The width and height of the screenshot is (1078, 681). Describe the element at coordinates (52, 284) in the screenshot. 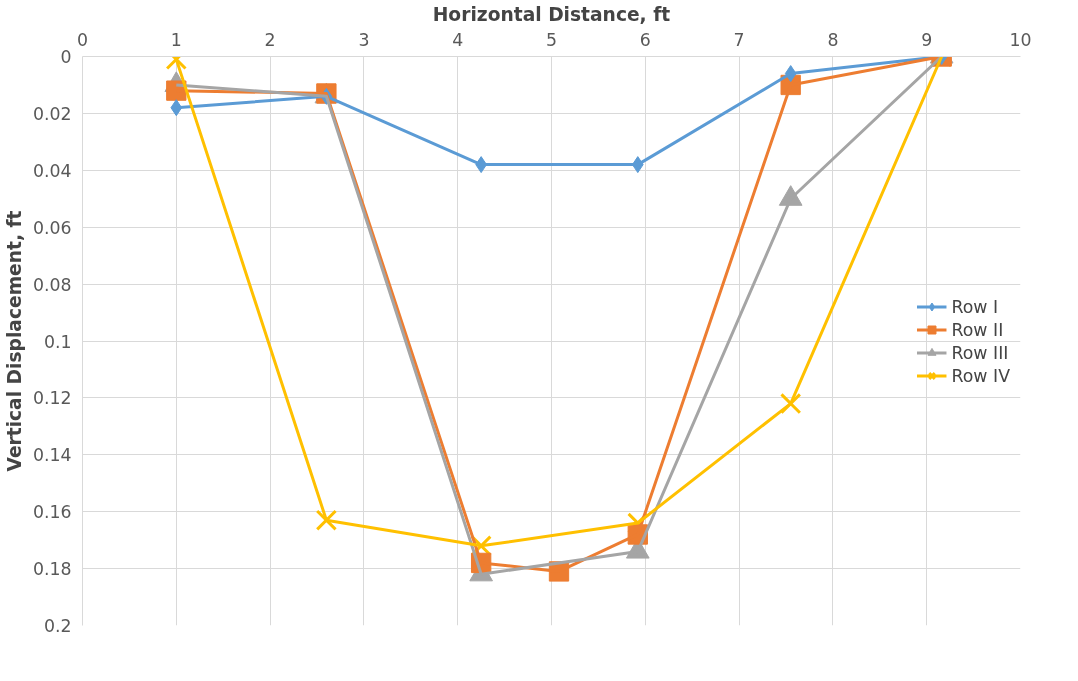

I see `y-tick-label: 0.08` at that location.